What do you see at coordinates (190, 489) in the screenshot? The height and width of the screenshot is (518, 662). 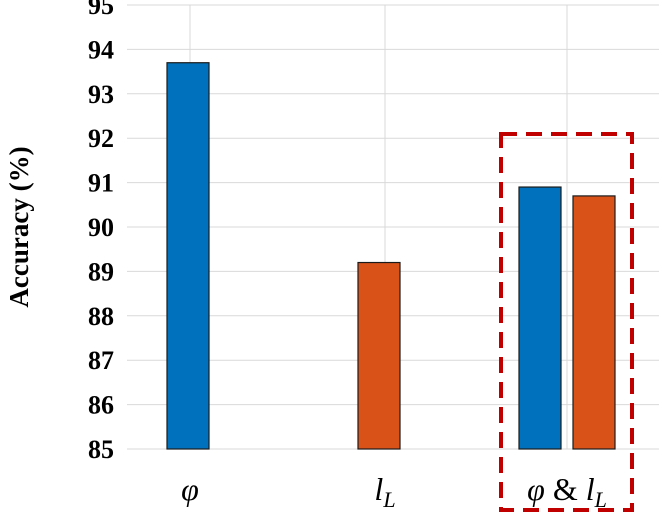 I see `category-label-phi: φ` at bounding box center [190, 489].